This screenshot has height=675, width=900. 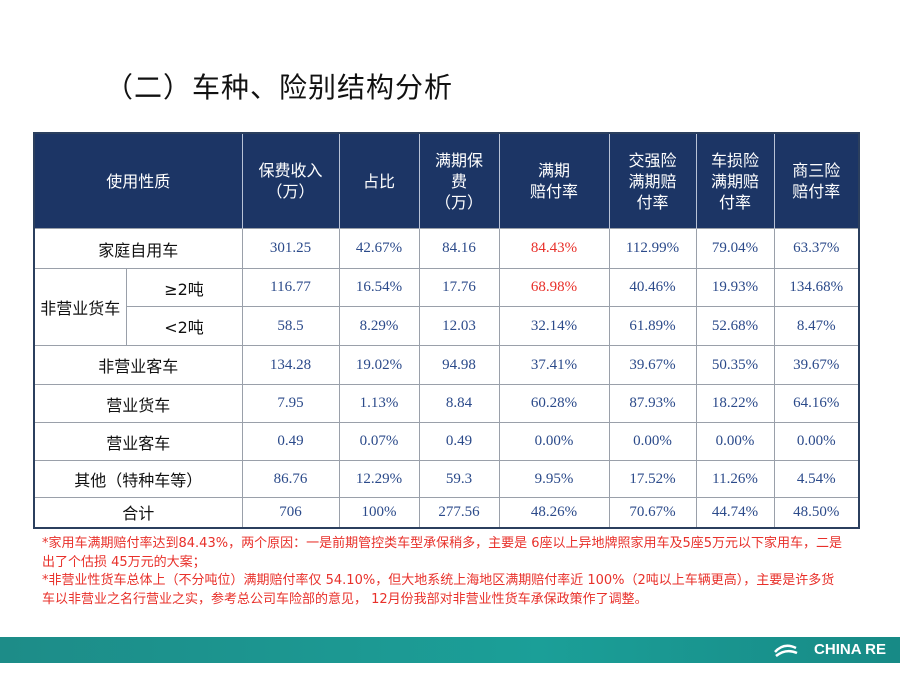 What do you see at coordinates (138, 181) in the screenshot?
I see `column-header: 使用性质` at bounding box center [138, 181].